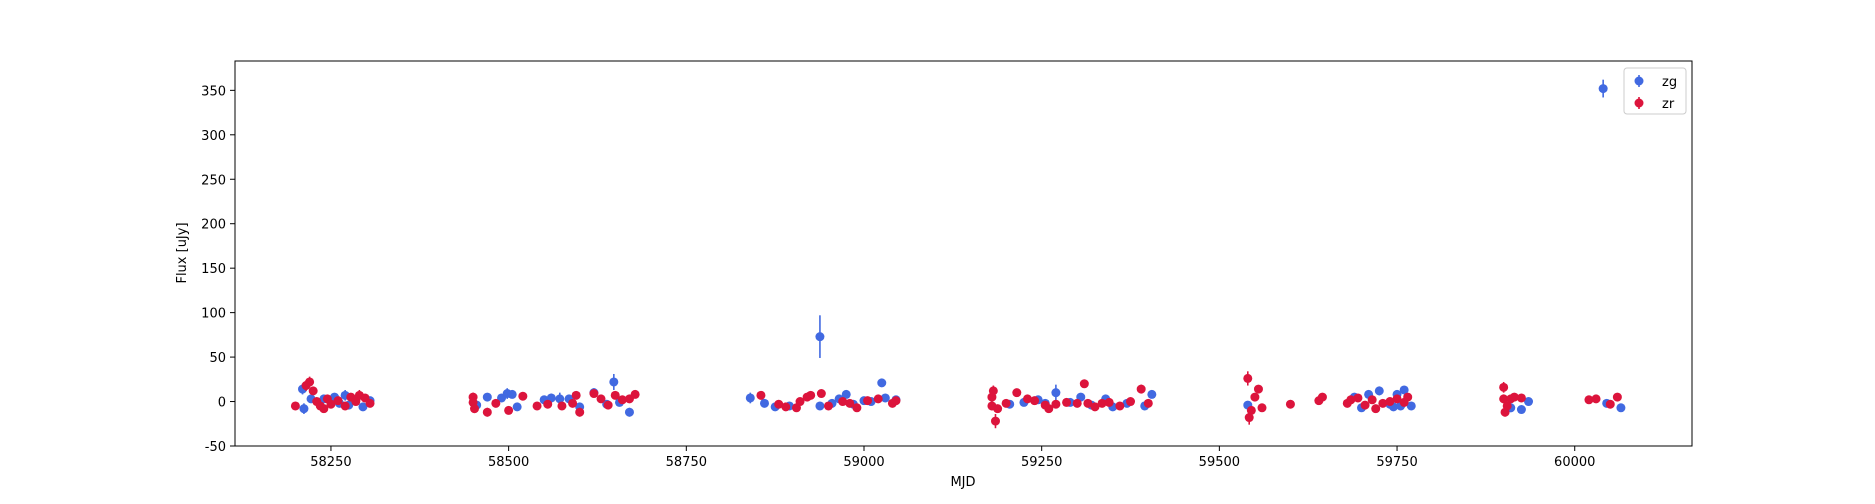 The width and height of the screenshot is (1875, 504). What do you see at coordinates (1396, 462) in the screenshot?
I see `x-tick-label: 59750` at bounding box center [1396, 462].